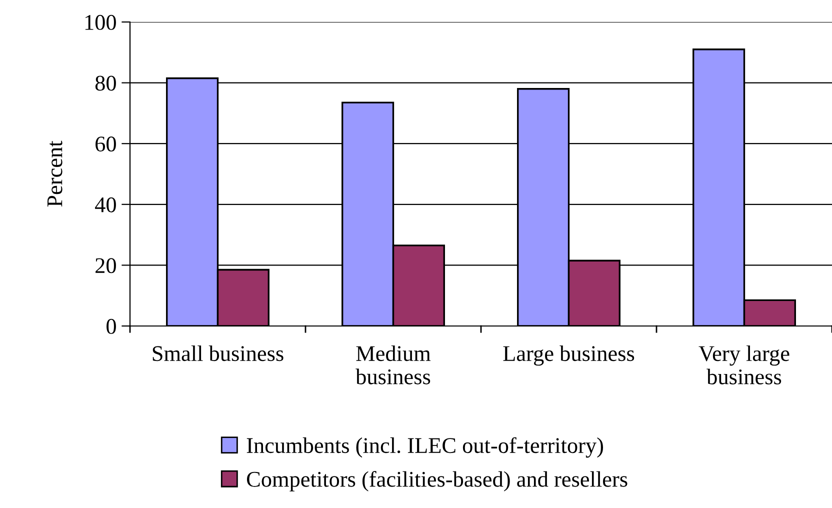  Describe the element at coordinates (744, 364) in the screenshot. I see `x-tick-label: Very large business` at that location.